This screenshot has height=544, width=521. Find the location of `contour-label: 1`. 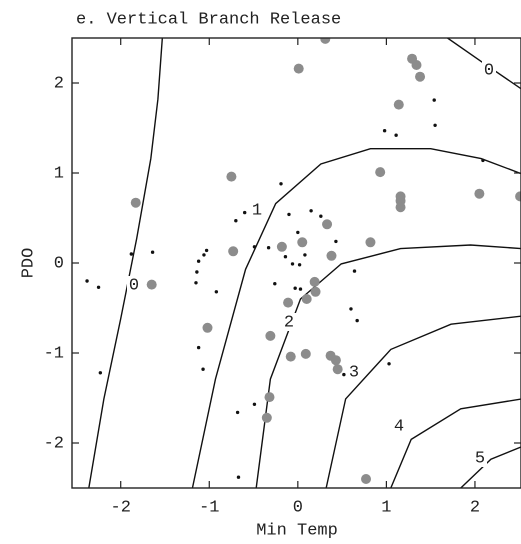

contour-label: 1 is located at coordinates (257, 210).